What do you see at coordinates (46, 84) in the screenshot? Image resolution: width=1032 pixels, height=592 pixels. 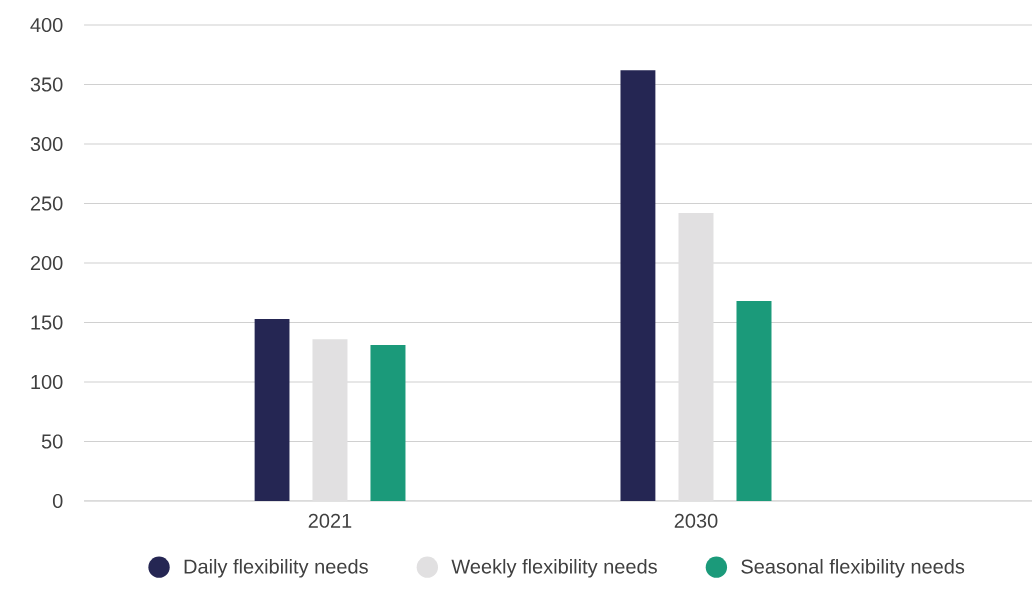 I see `y-tick-label: 350` at bounding box center [46, 84].